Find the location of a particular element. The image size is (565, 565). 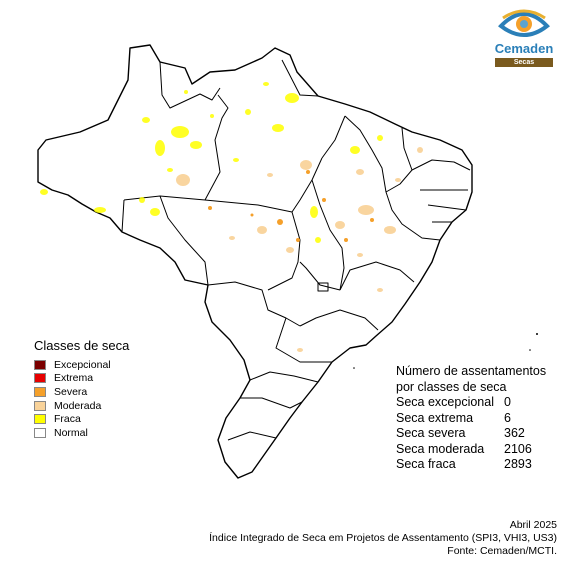

legend-item: Severa is located at coordinates (81, 392).